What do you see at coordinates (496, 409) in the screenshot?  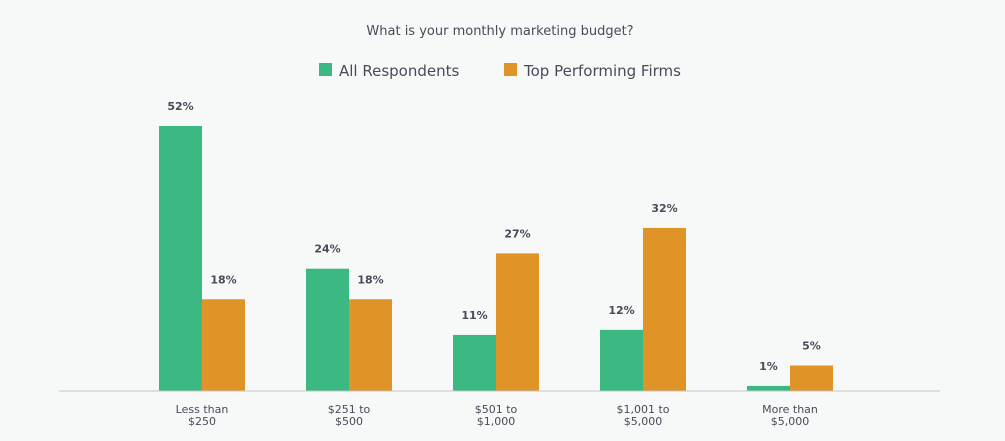 I see `category-label: $501 to` at bounding box center [496, 409].